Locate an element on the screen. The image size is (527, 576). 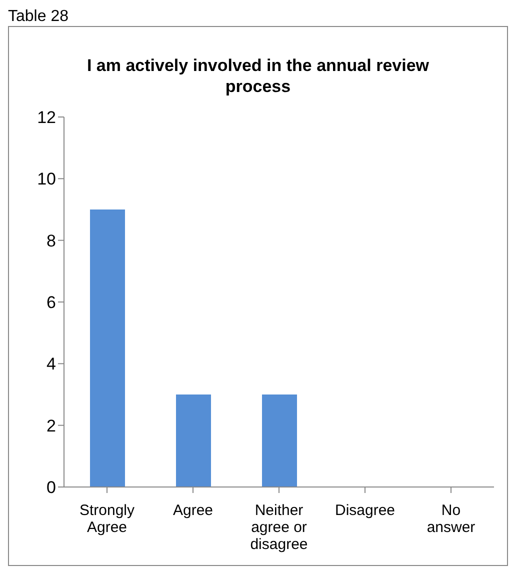
x-tick-label: Neither agree or disagree is located at coordinates (279, 527).